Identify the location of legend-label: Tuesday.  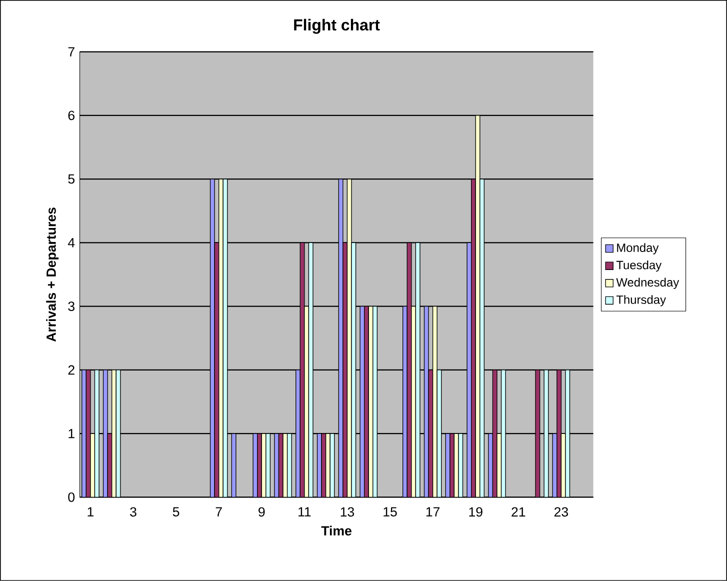
(639, 266).